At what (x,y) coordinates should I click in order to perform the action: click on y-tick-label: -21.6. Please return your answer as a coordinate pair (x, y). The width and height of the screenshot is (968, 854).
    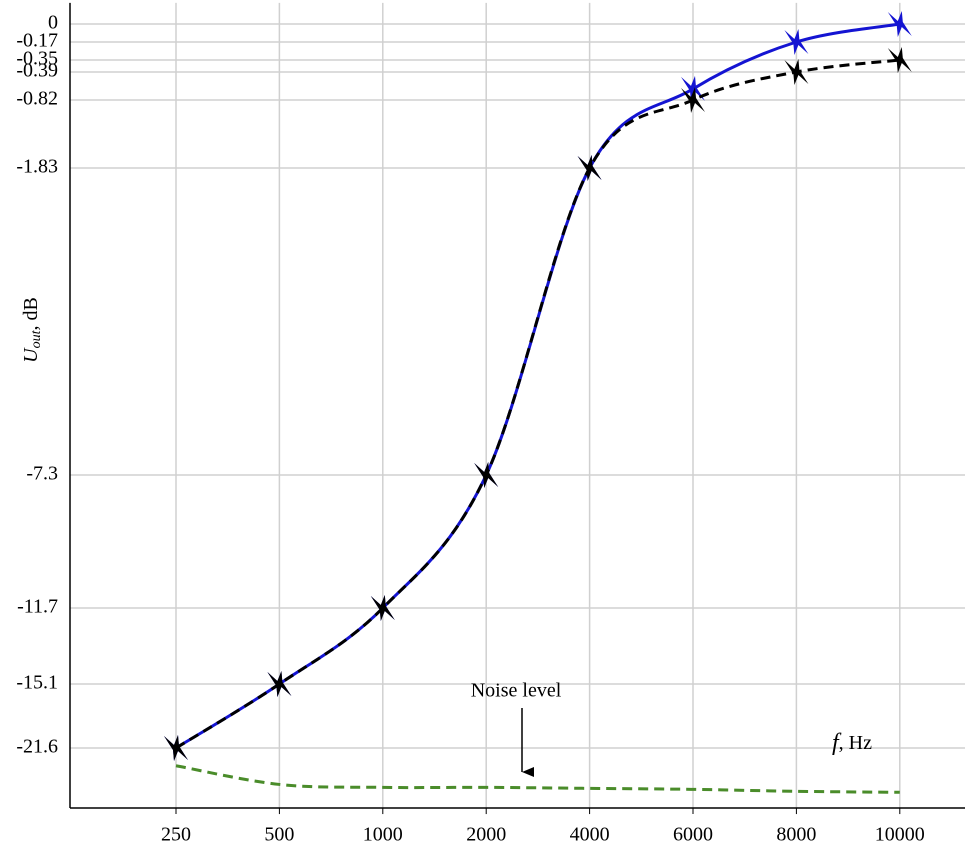
    Looking at the image, I should click on (37, 747).